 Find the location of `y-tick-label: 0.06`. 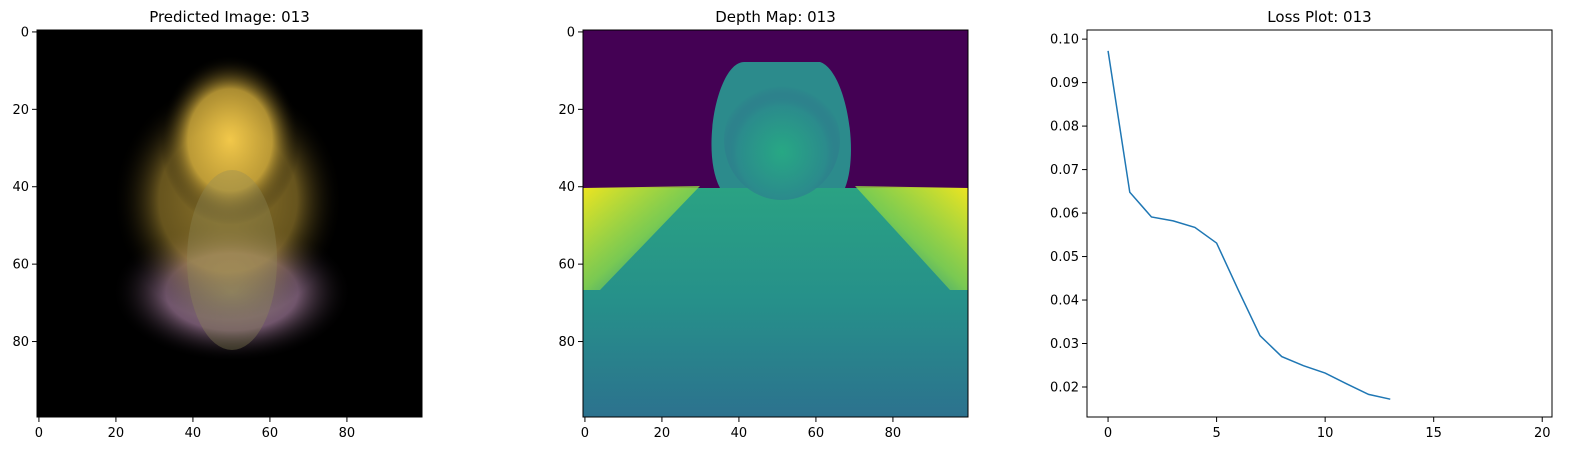

y-tick-label: 0.06 is located at coordinates (1064, 214).